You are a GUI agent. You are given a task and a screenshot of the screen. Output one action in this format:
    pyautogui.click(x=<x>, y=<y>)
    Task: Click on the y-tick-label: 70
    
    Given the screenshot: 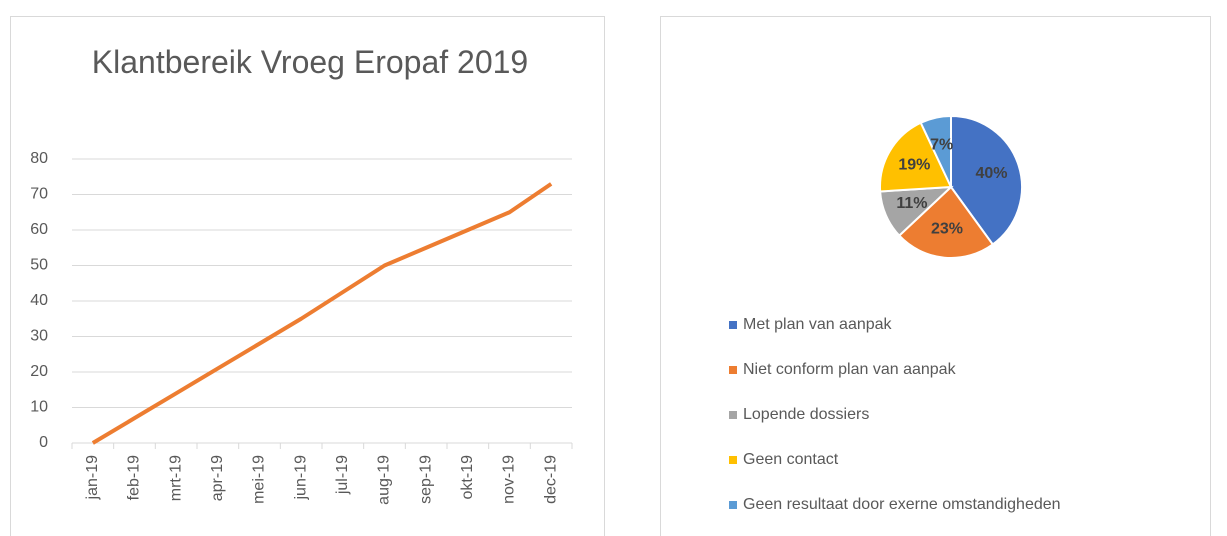 What is the action you would take?
    pyautogui.click(x=39, y=194)
    